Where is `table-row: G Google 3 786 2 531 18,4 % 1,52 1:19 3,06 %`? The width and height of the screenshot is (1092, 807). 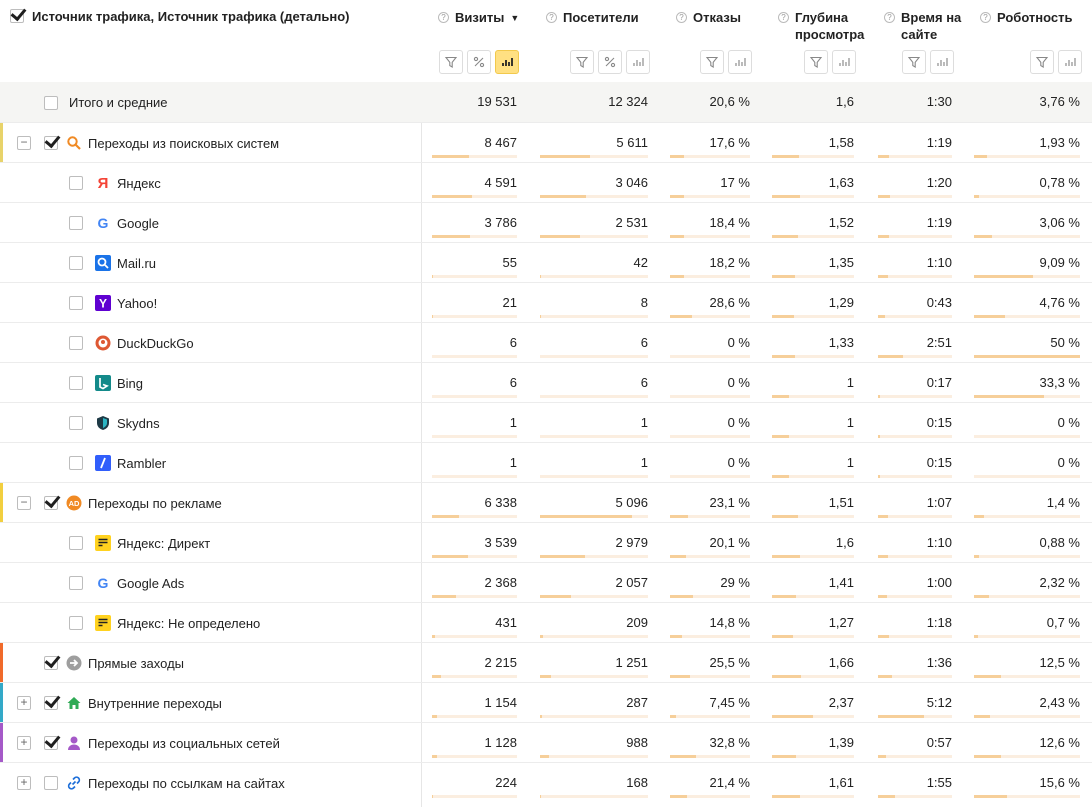
table-row: G Google 3 786 2 531 18,4 % 1,52 1:19 3,06 % is located at coordinates (546, 222).